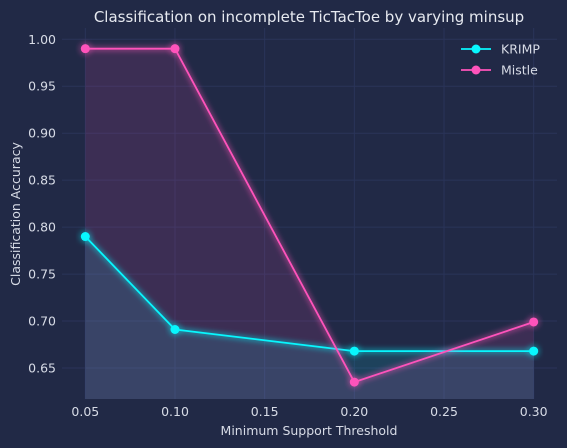 Image resolution: width=567 pixels, height=448 pixels. Describe the element at coordinates (175, 411) in the screenshot. I see `x-tick-label: 0.10` at that location.